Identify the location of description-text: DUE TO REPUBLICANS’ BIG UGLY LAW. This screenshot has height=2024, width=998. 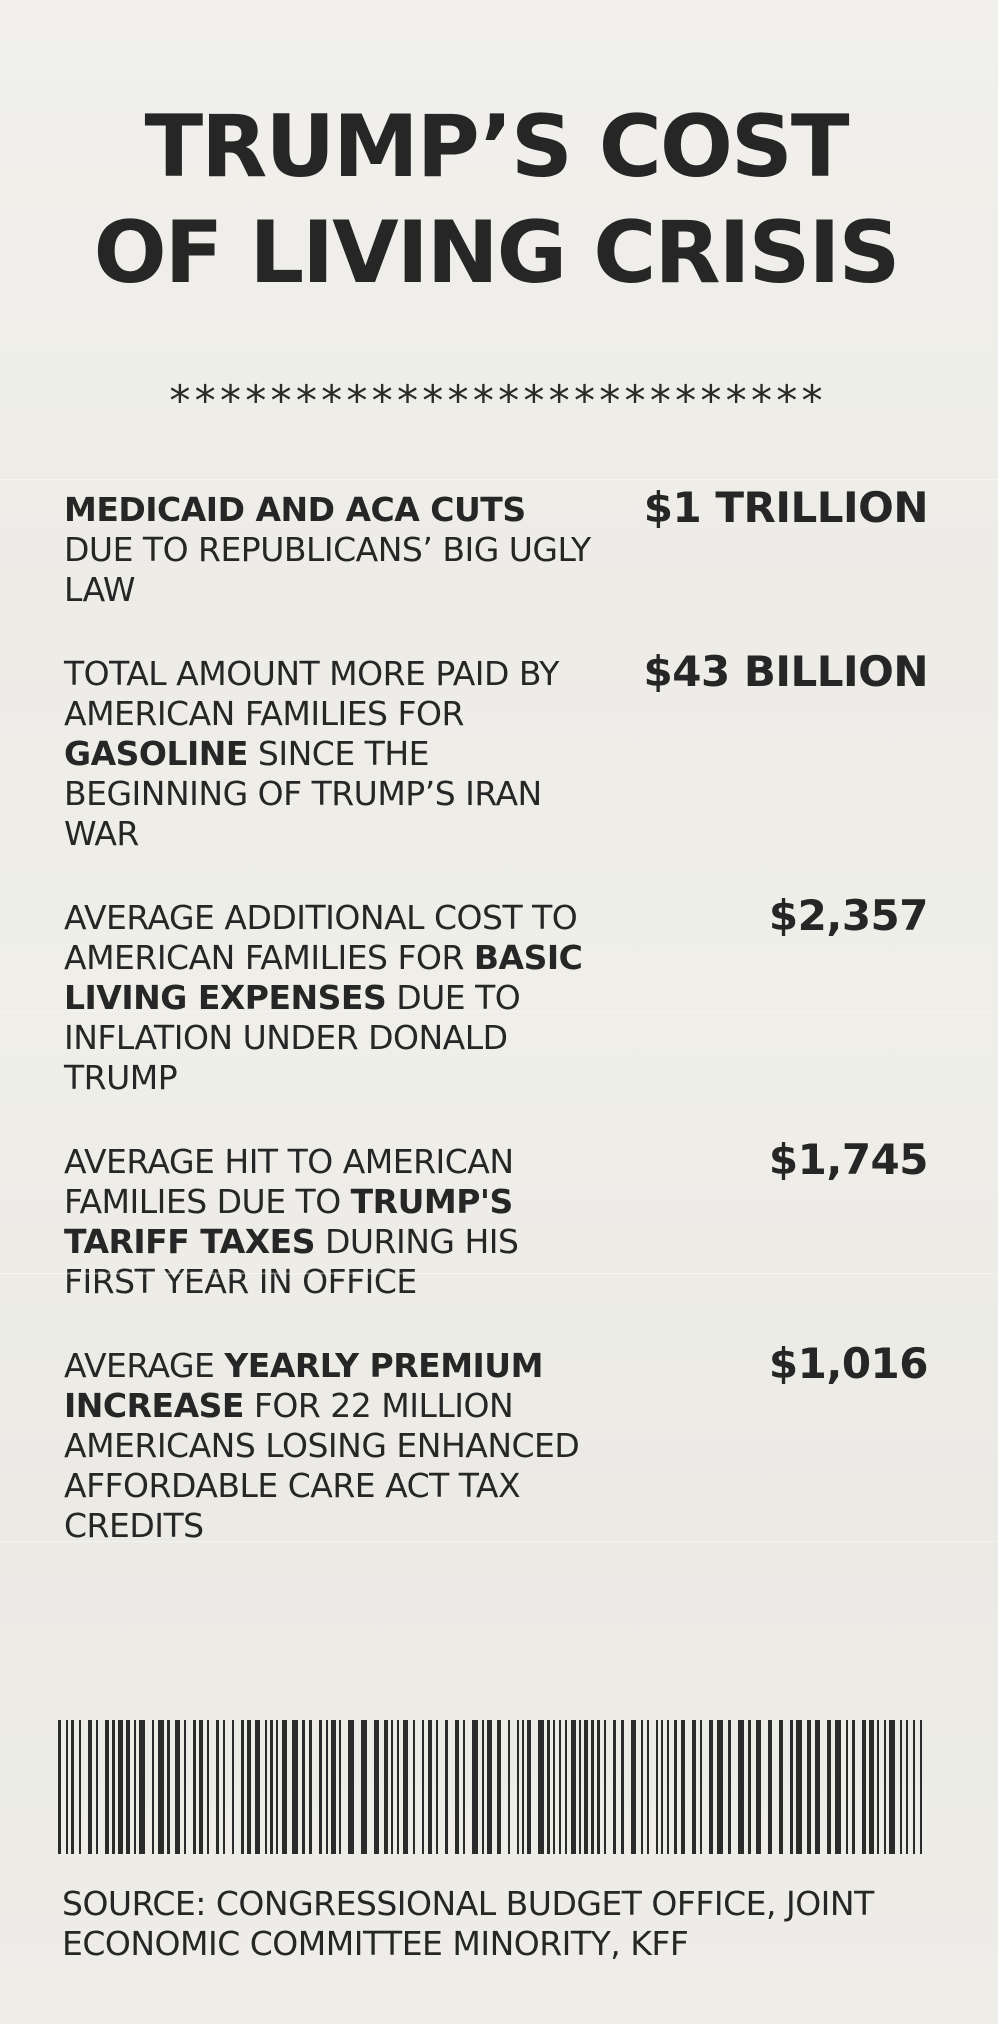
(327, 569).